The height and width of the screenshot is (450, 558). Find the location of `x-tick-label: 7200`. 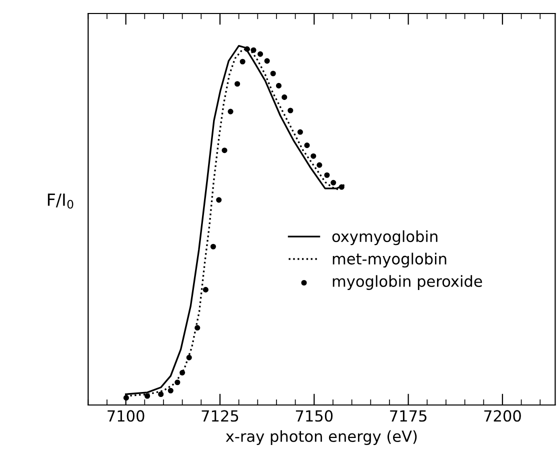

x-tick-label: 7200 is located at coordinates (502, 416).